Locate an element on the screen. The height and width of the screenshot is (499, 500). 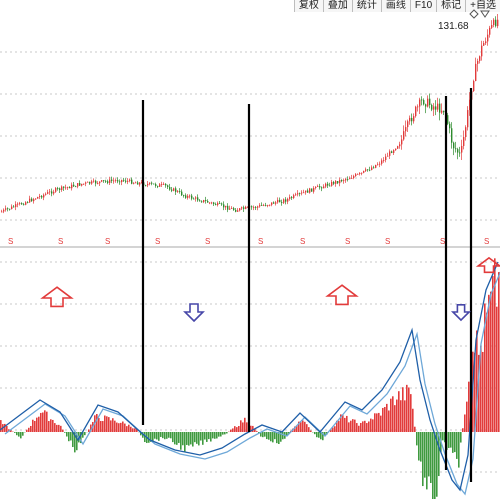
add-watchlist-button: +自选 is located at coordinates (482, 6).